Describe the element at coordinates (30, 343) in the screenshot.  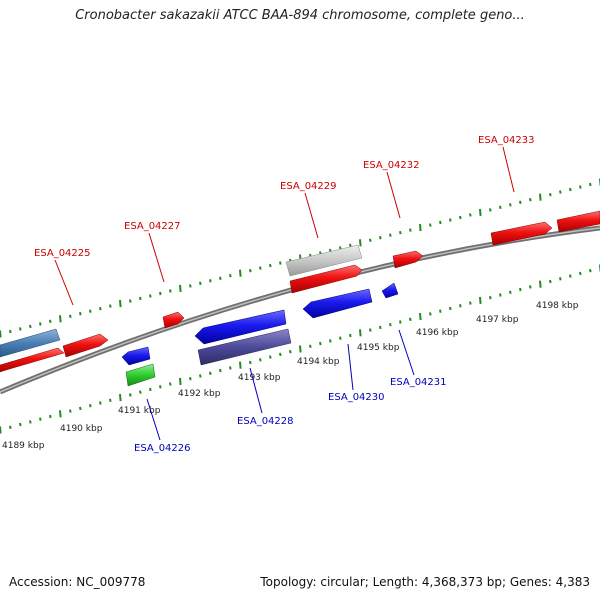
I see `gene-feature-steelblue` at that location.